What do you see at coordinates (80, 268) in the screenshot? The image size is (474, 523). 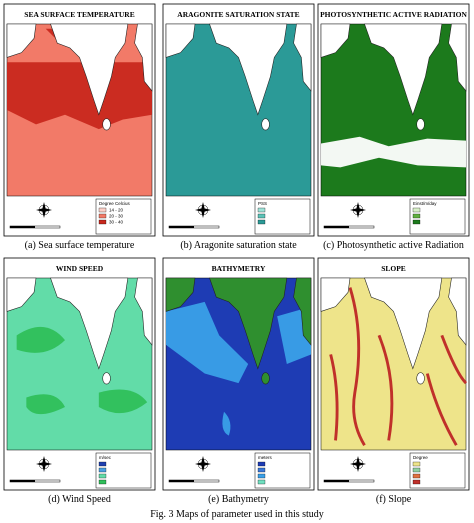 I see `panel-title: WIND SPEED` at bounding box center [80, 268].